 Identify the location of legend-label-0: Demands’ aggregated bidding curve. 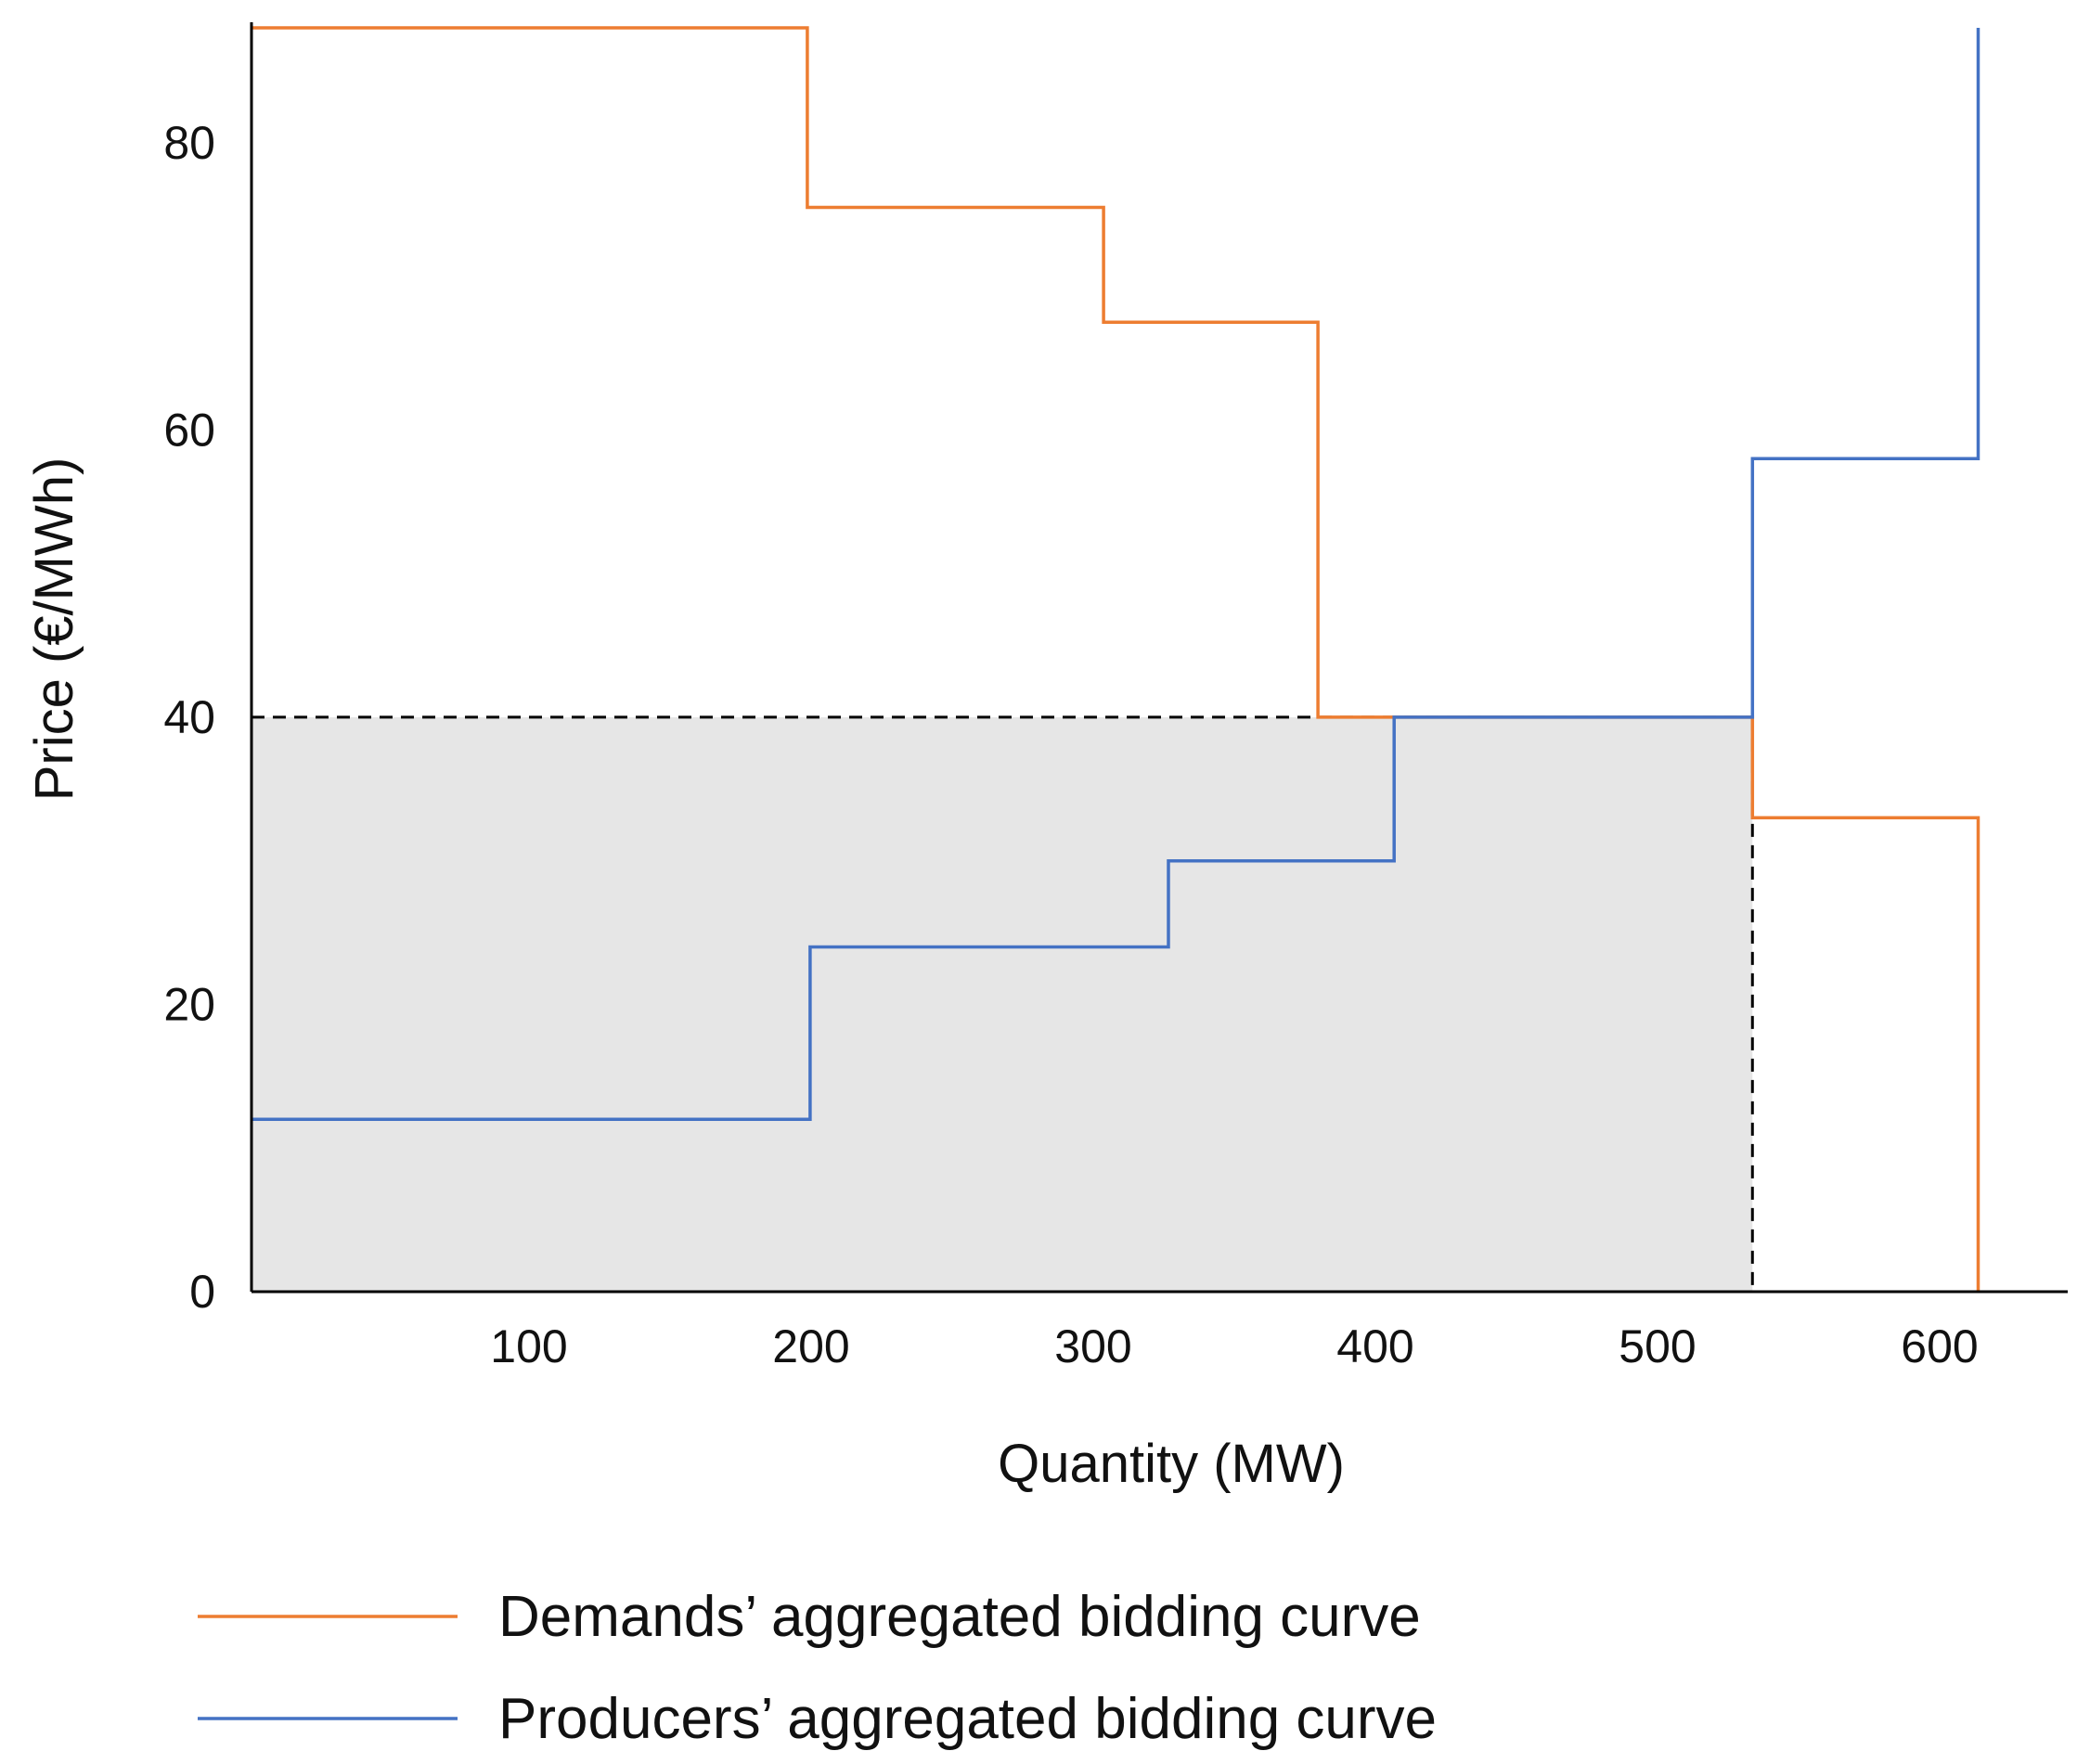
(959, 1617).